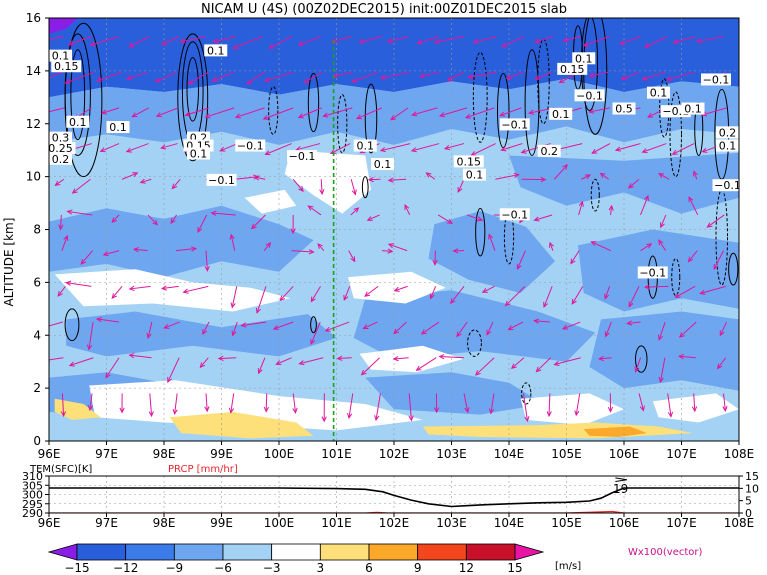  I want to click on contour-label-text: 0.1, so click(584, 58).